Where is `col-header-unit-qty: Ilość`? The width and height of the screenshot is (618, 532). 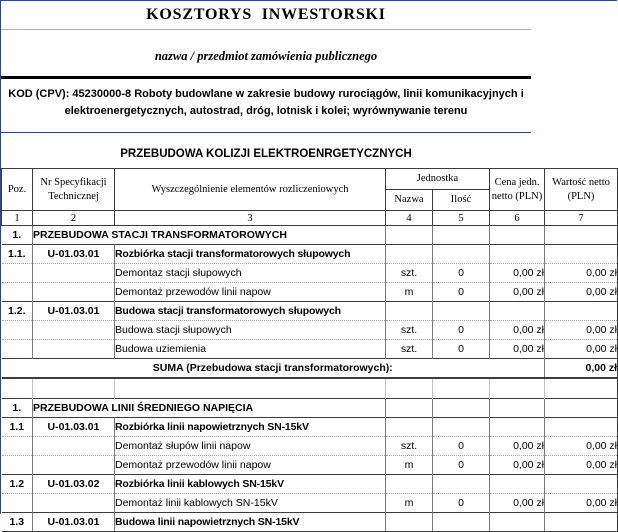
col-header-unit-qty: Ilość is located at coordinates (461, 200).